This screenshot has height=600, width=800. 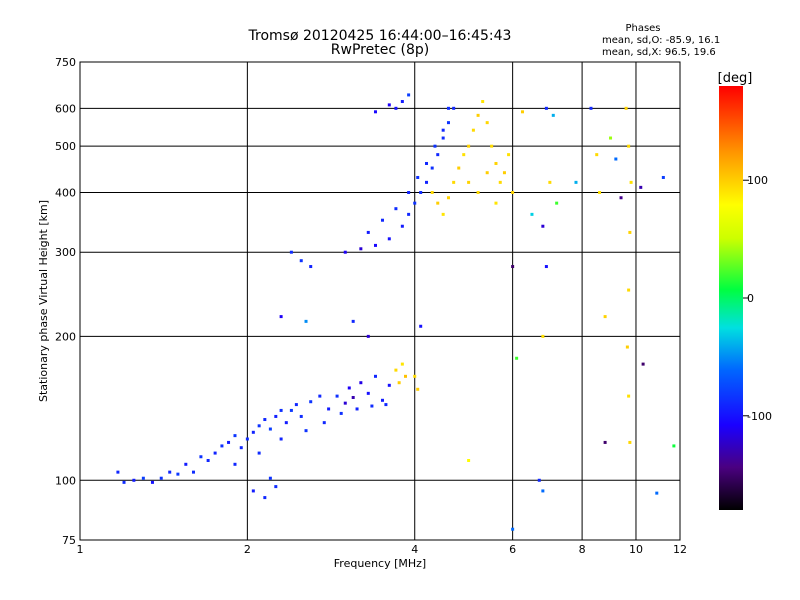 What do you see at coordinates (65, 252) in the screenshot?
I see `y-tick-label: 300` at bounding box center [65, 252].